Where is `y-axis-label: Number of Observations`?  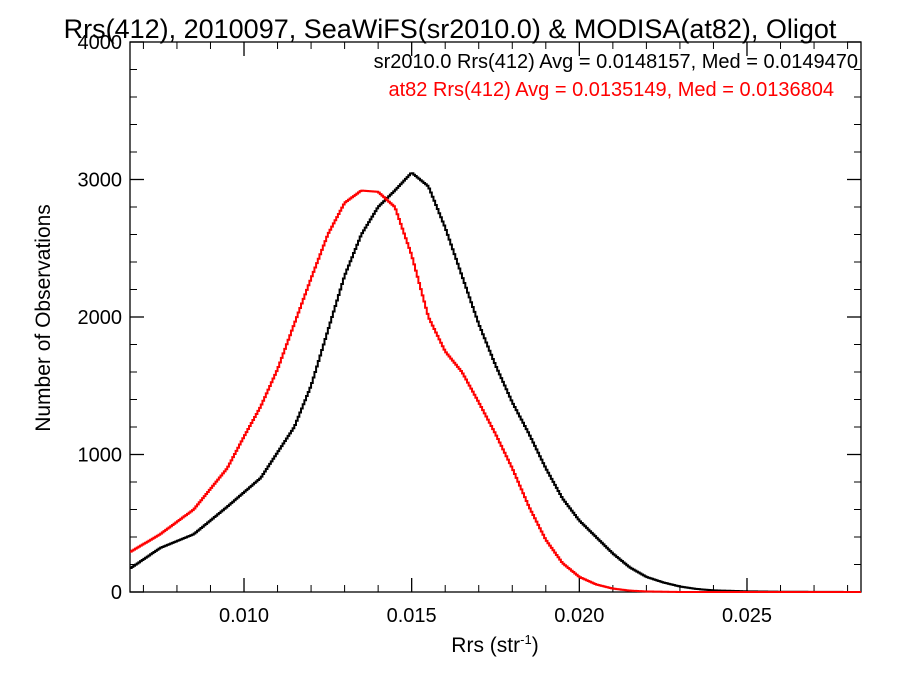
y-axis-label: Number of Observations is located at coordinates (43, 318).